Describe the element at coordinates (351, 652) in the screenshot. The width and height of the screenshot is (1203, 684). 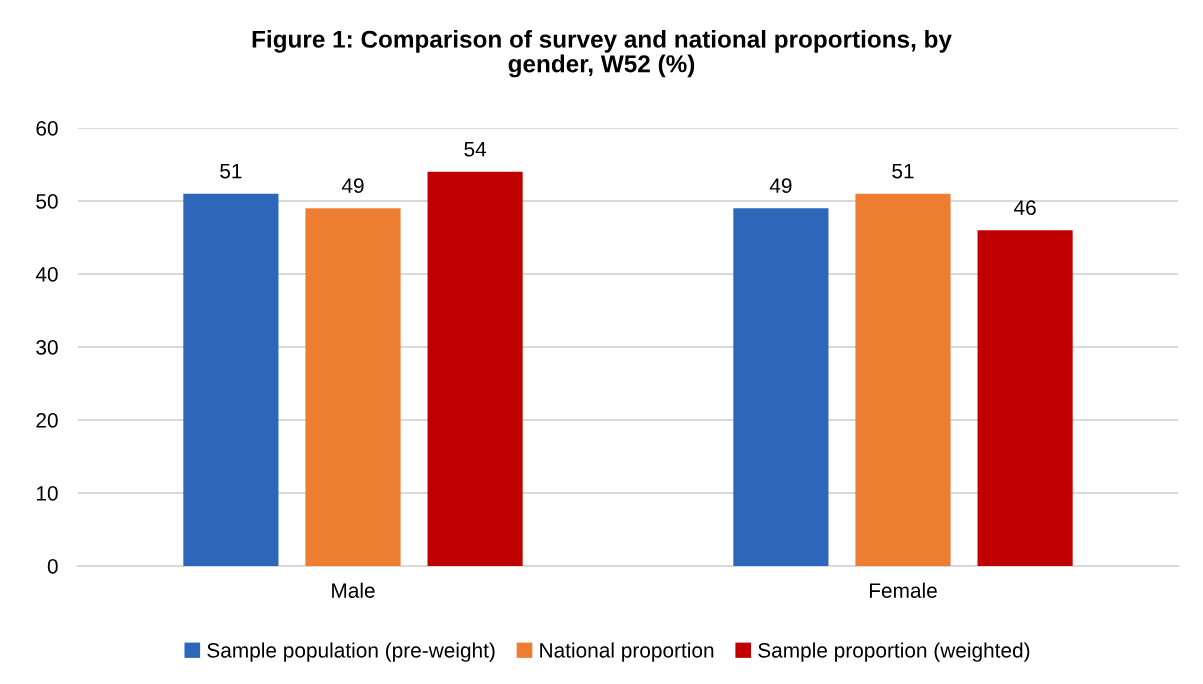
I see `legend-label: Sample population (pre-weight)` at that location.